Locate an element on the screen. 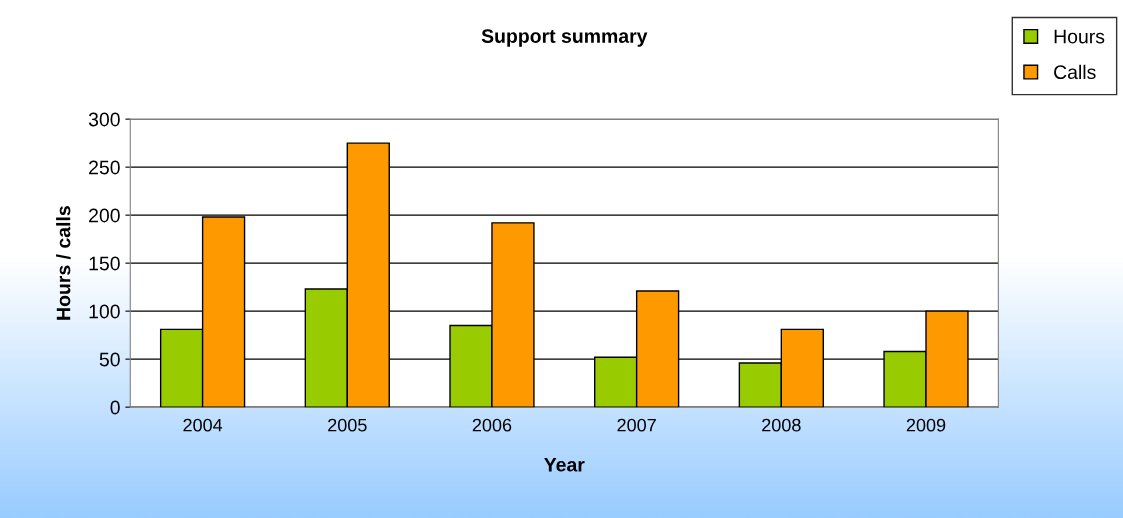 The width and height of the screenshot is (1123, 518). y-tick-label: 50 is located at coordinates (109, 359).